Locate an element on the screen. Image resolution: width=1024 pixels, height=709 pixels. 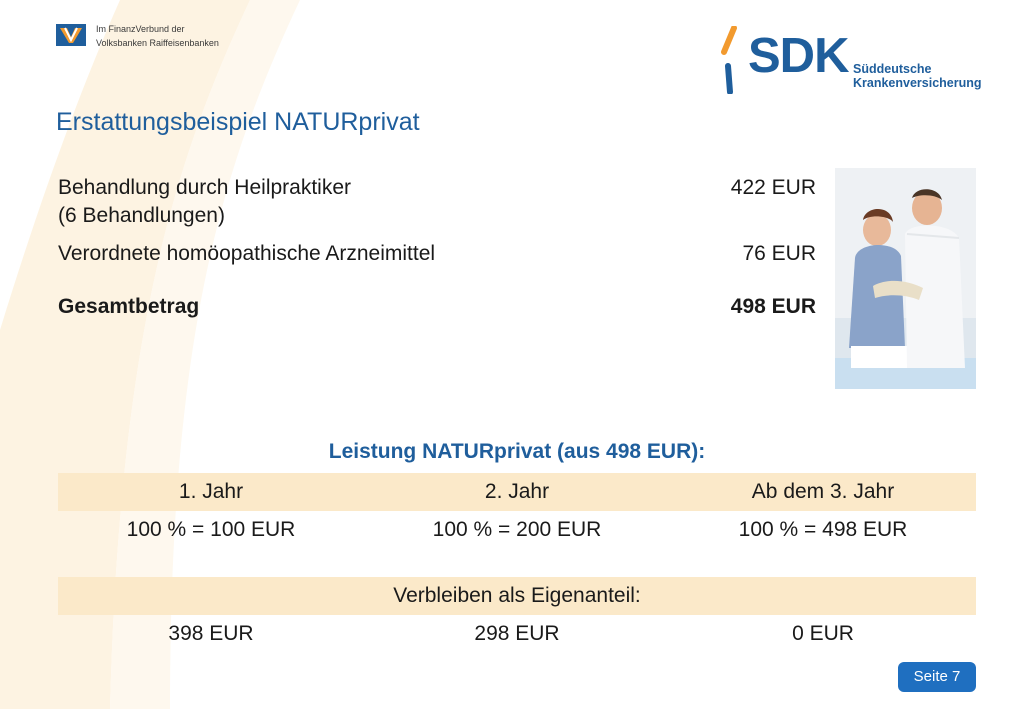
cost-amount: 422 EUR is located at coordinates (773, 187).